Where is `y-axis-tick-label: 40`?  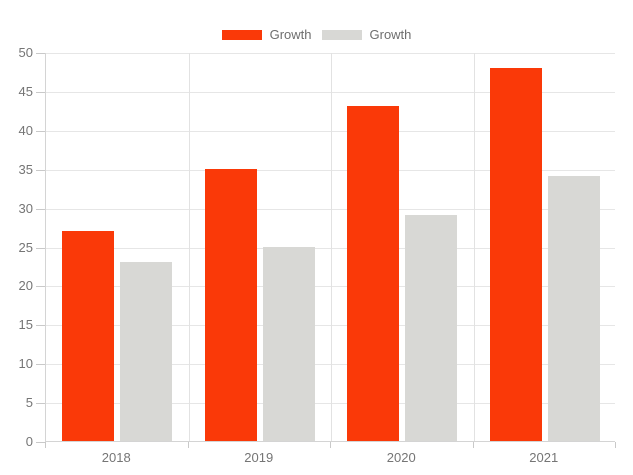
y-axis-tick-label: 40 is located at coordinates (25, 130).